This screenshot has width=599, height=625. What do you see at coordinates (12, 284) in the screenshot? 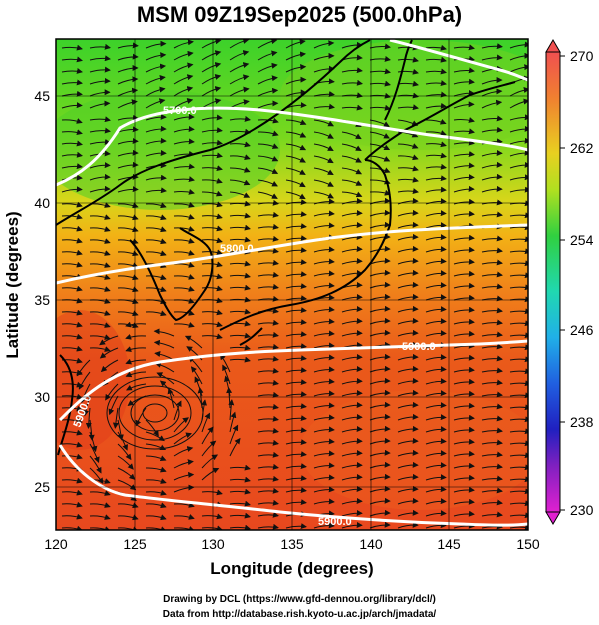
I see `y-axis-label: Latitude (degrees)` at bounding box center [12, 284].